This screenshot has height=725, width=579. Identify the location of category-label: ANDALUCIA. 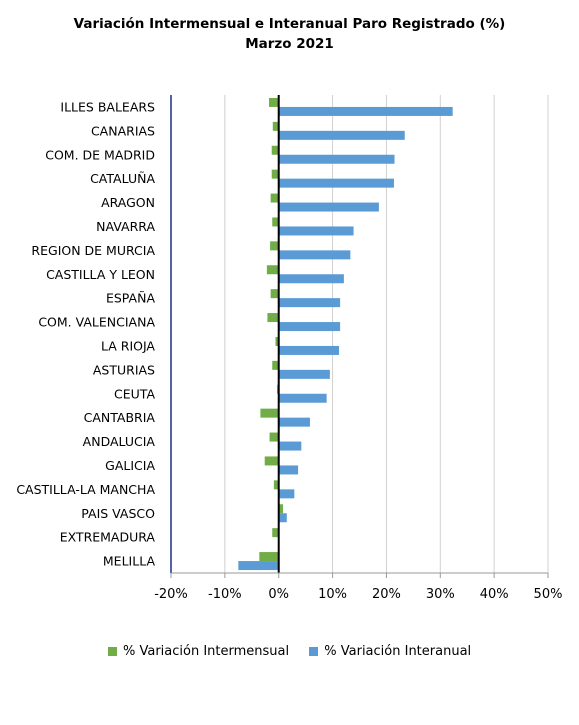
(119, 441).